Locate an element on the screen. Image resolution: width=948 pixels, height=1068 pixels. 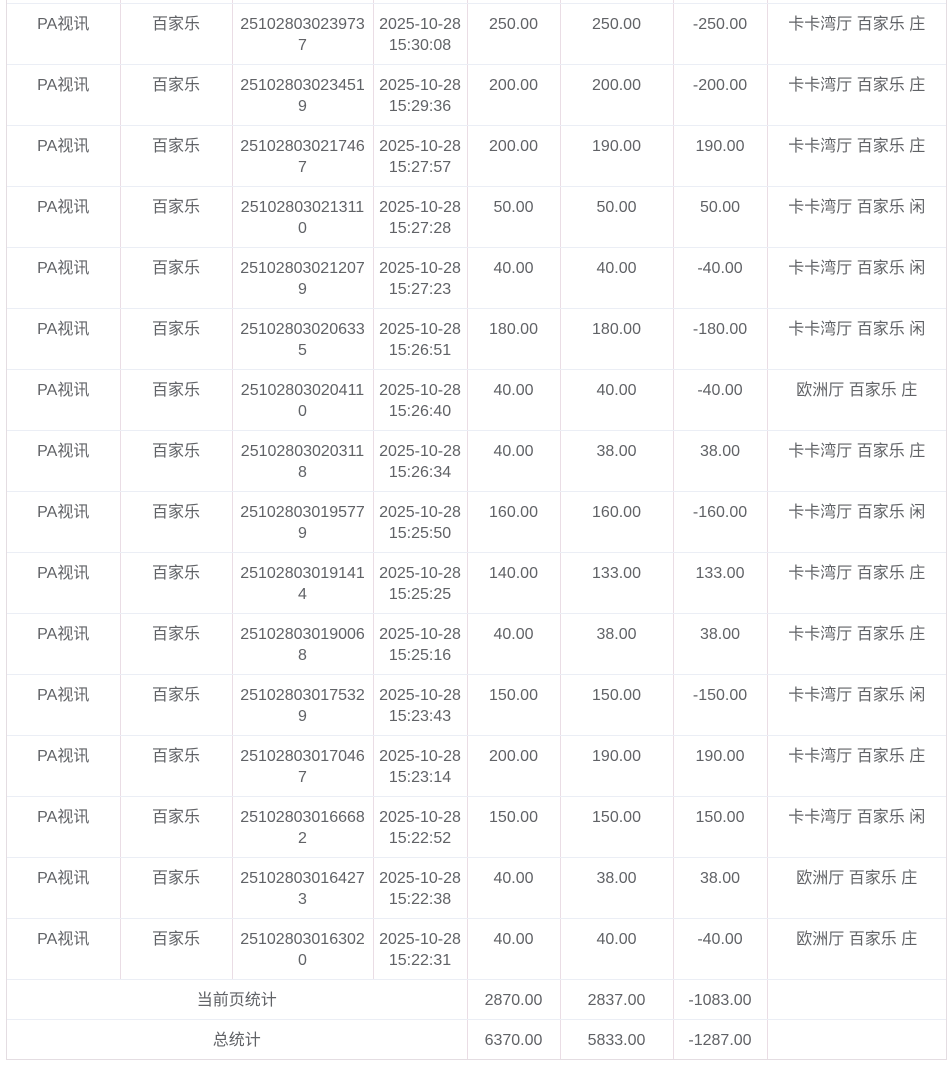
order-number-cell: 251028030166682 is located at coordinates (303, 827).